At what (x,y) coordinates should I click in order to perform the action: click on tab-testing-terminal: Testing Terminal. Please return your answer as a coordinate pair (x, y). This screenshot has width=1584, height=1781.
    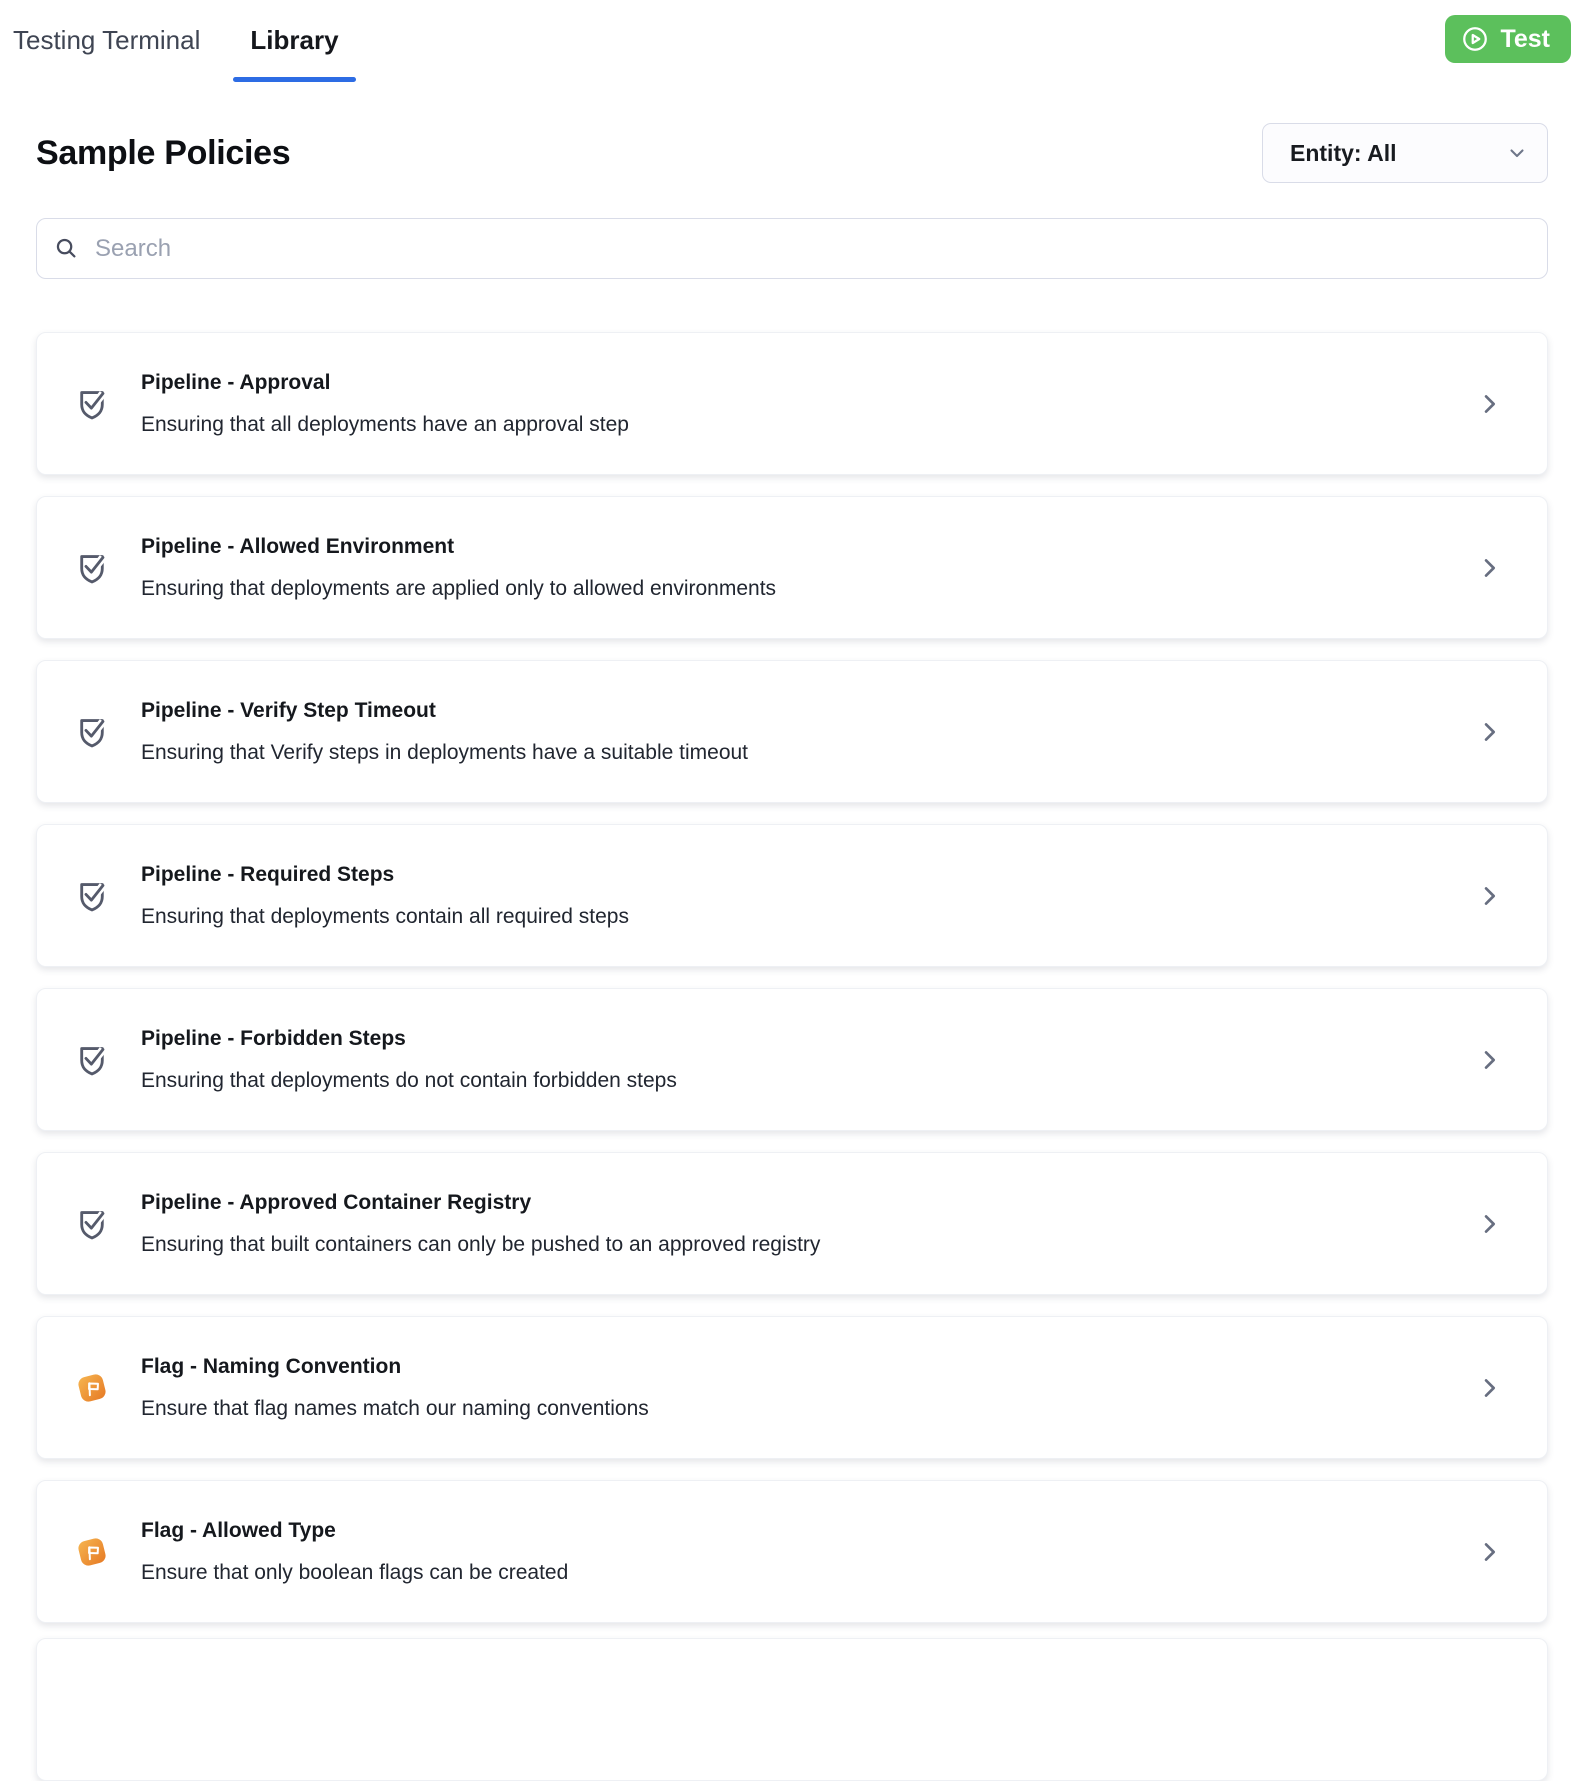
    Looking at the image, I should click on (106, 40).